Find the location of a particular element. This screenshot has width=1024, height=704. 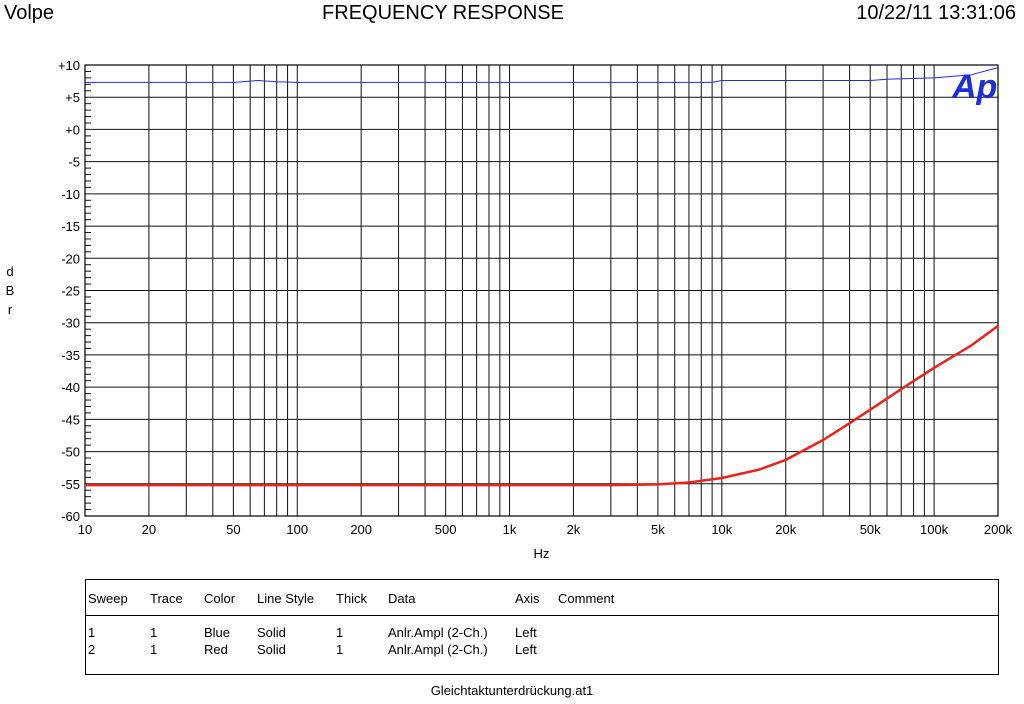

y-tick-label: -15 is located at coordinates (70, 226).